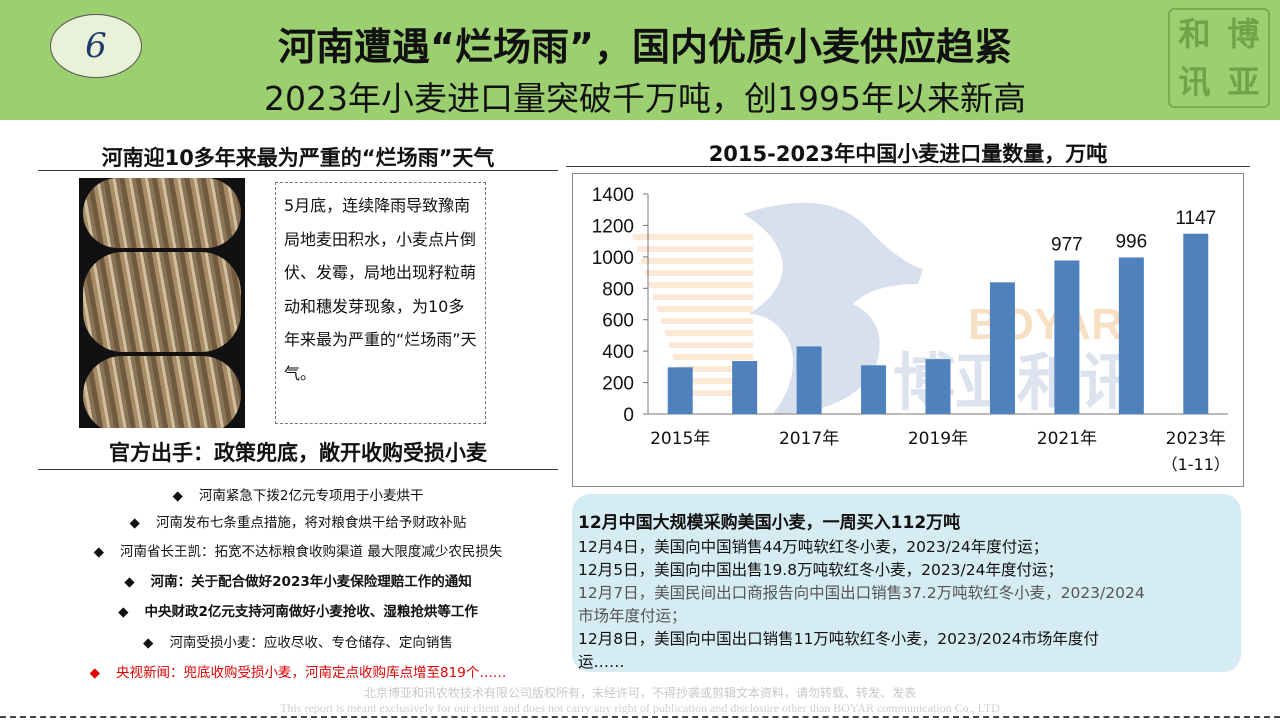 This screenshot has width=1280, height=720. Describe the element at coordinates (809, 380) in the screenshot. I see `bar-2017` at that location.